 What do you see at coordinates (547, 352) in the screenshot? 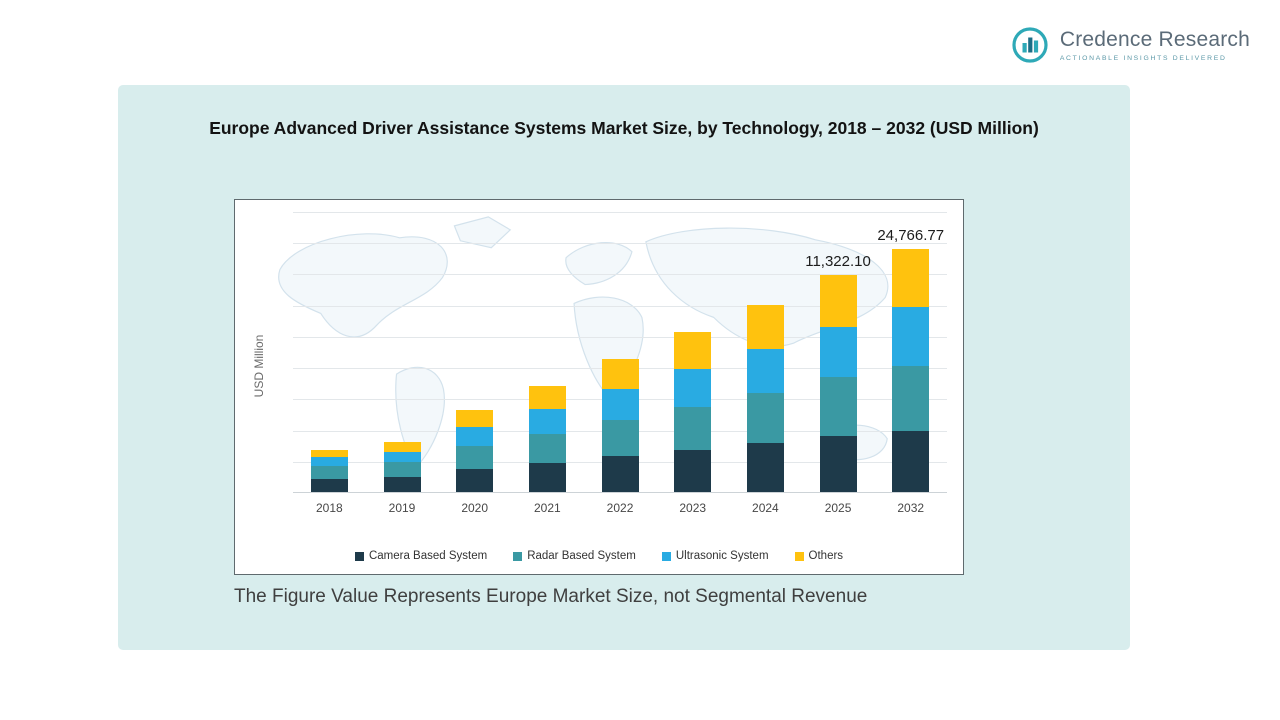
I see `bar-column-2021` at bounding box center [547, 352].